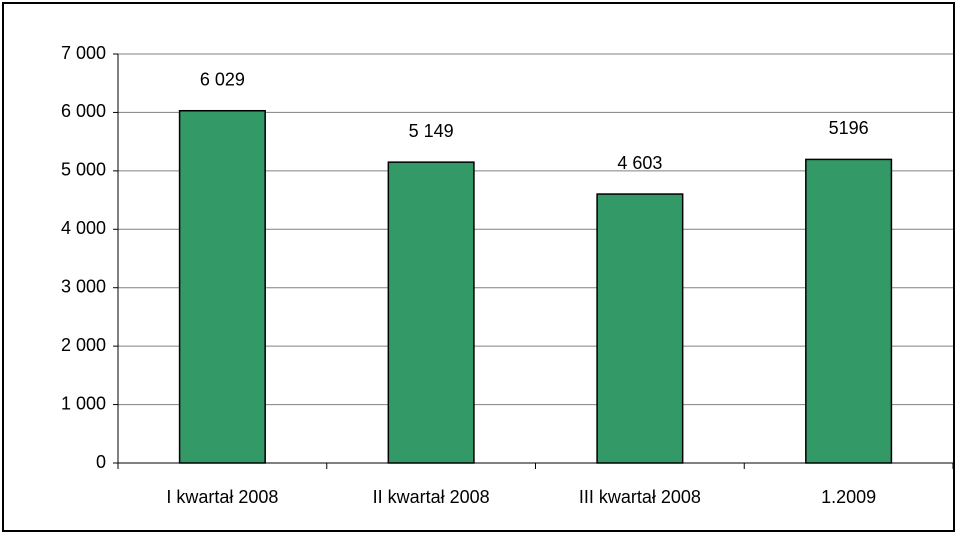 This screenshot has height=535, width=958. Describe the element at coordinates (431, 497) in the screenshot. I see `x-tick-label: II kwartał 2008` at that location.